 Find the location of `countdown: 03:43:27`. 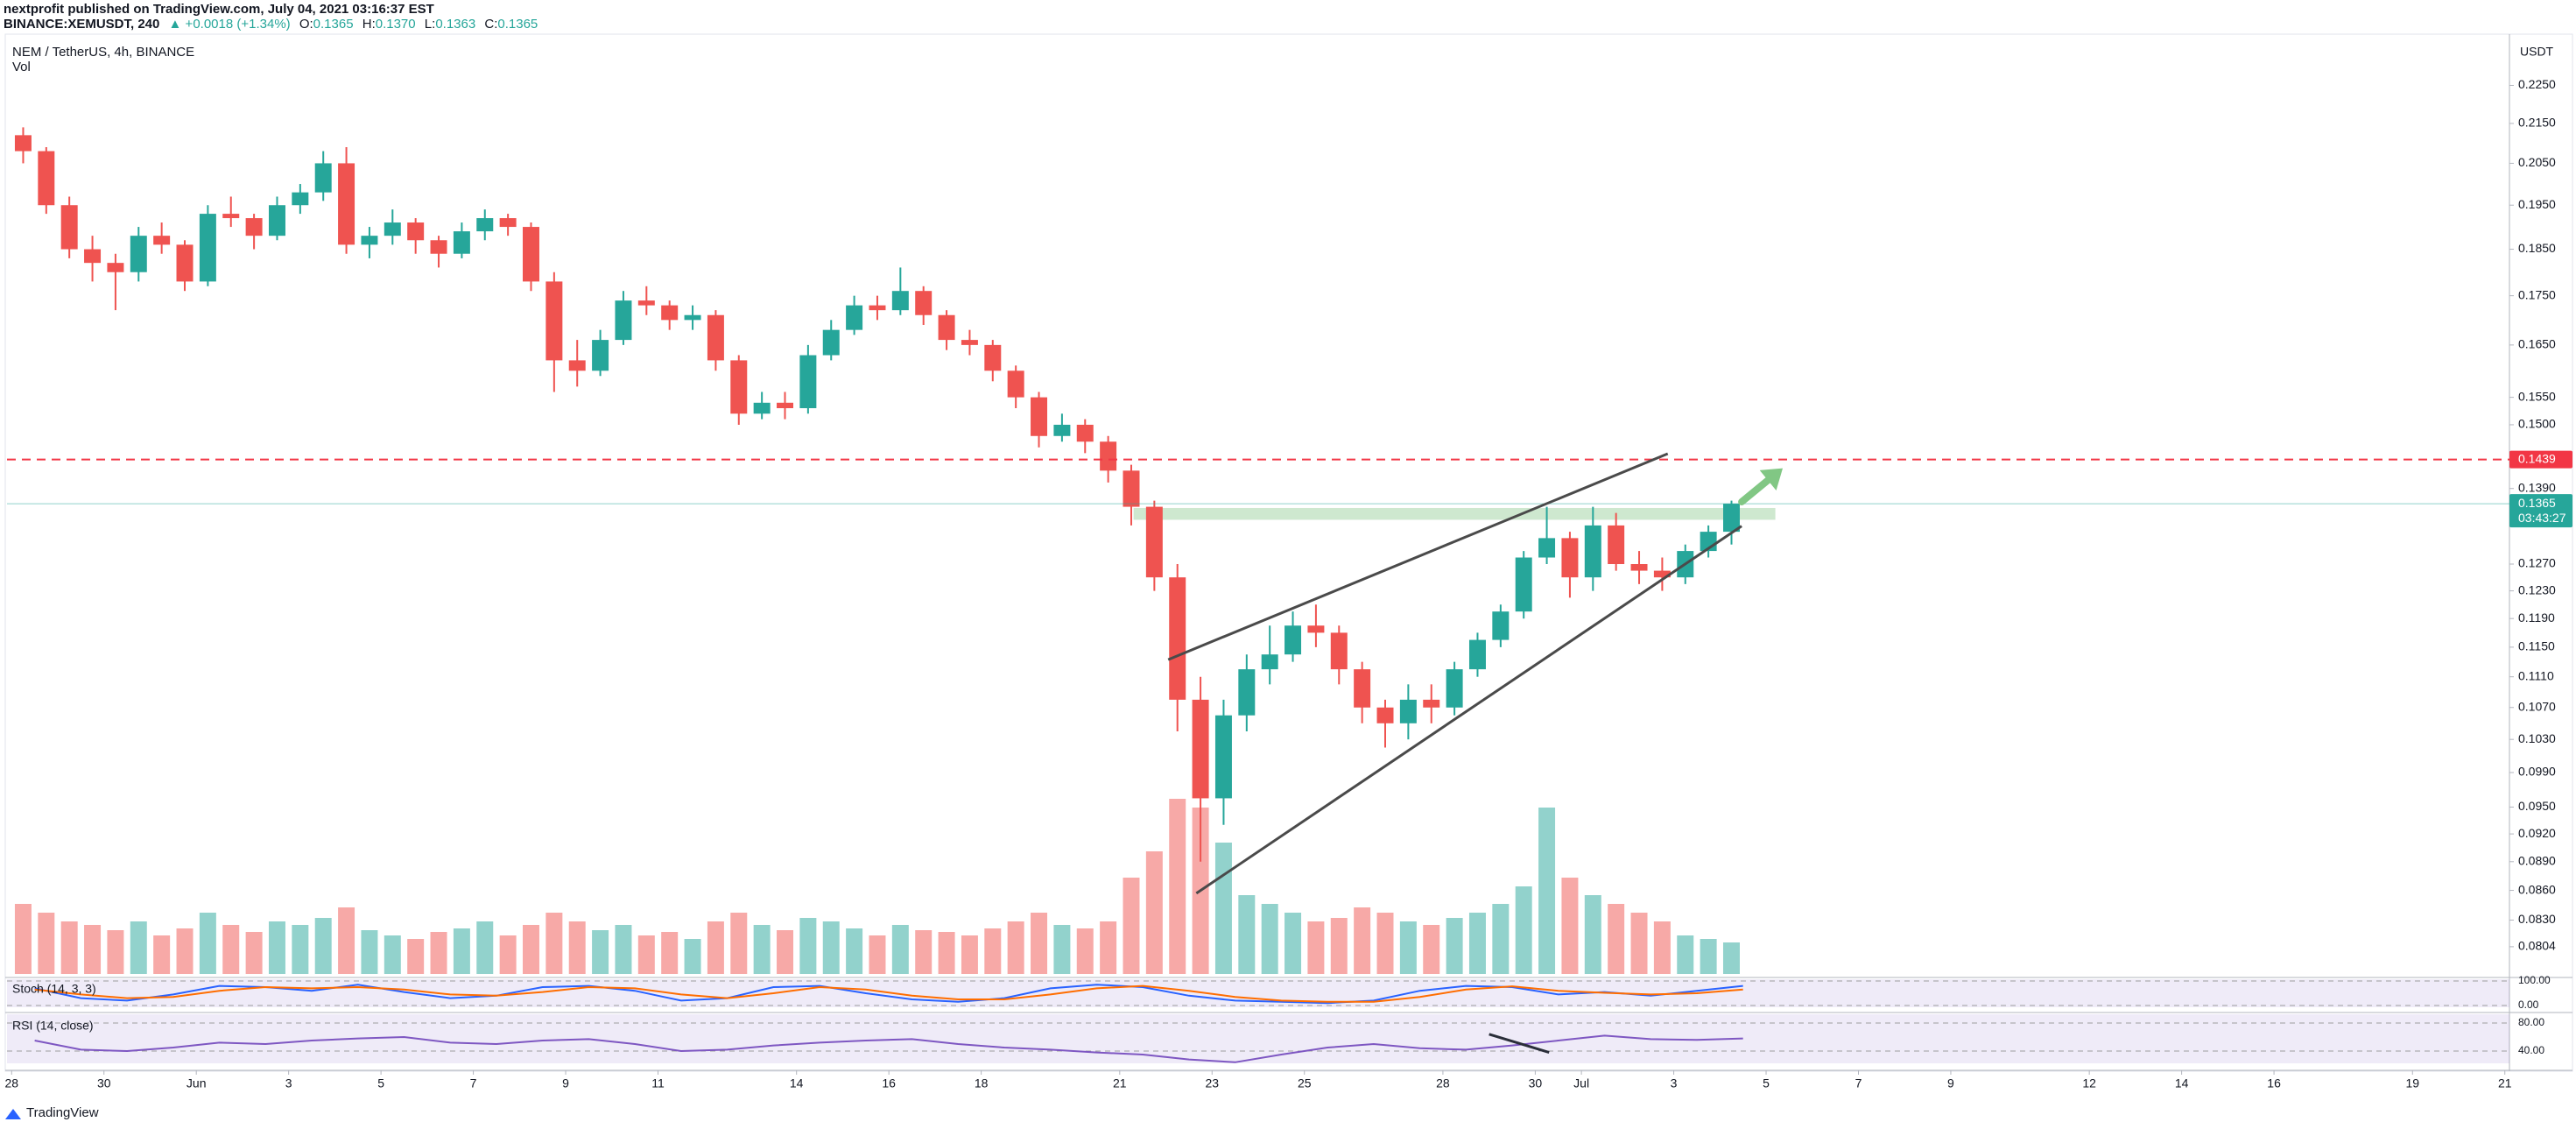

countdown: 03:43:27 is located at coordinates (2542, 518).